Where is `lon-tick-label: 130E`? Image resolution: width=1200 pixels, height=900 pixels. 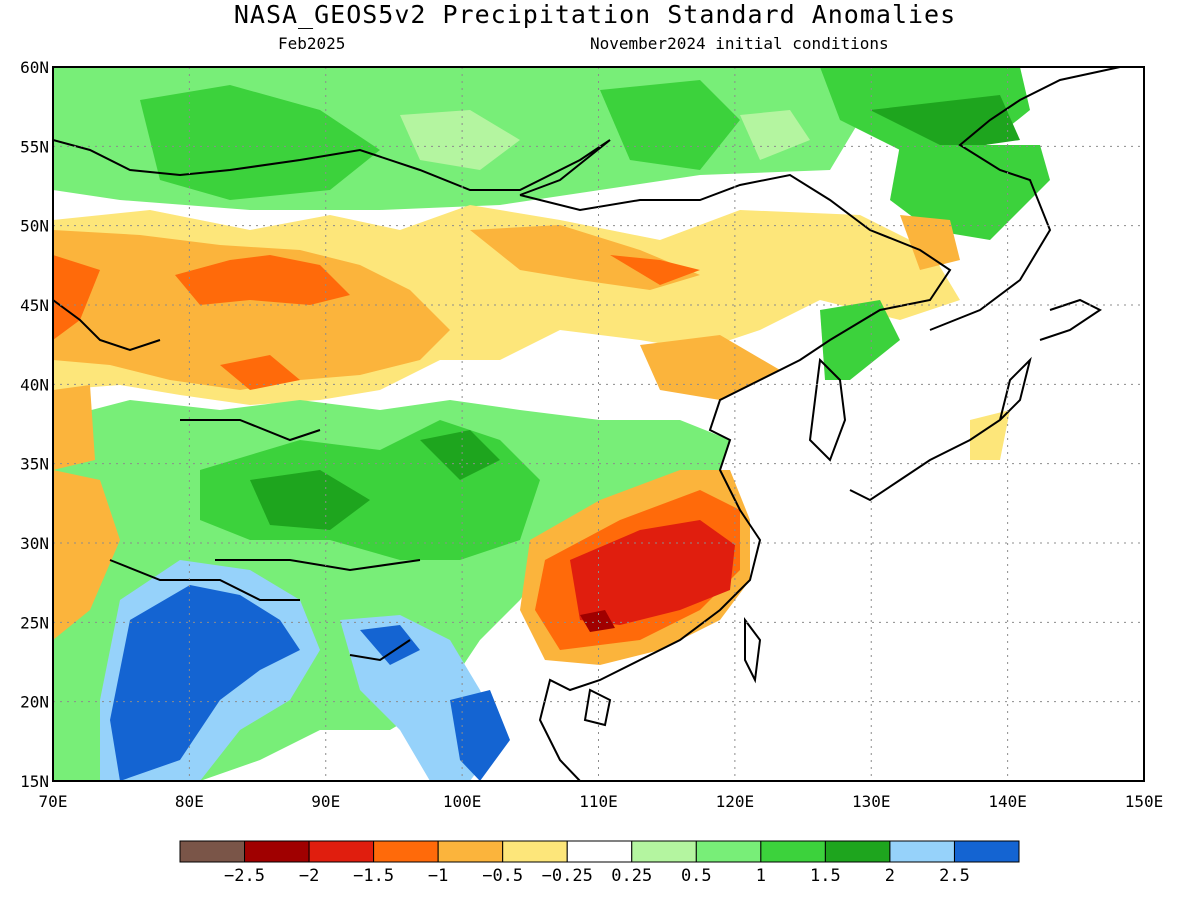
lon-tick-label: 130E is located at coordinates (871, 801).